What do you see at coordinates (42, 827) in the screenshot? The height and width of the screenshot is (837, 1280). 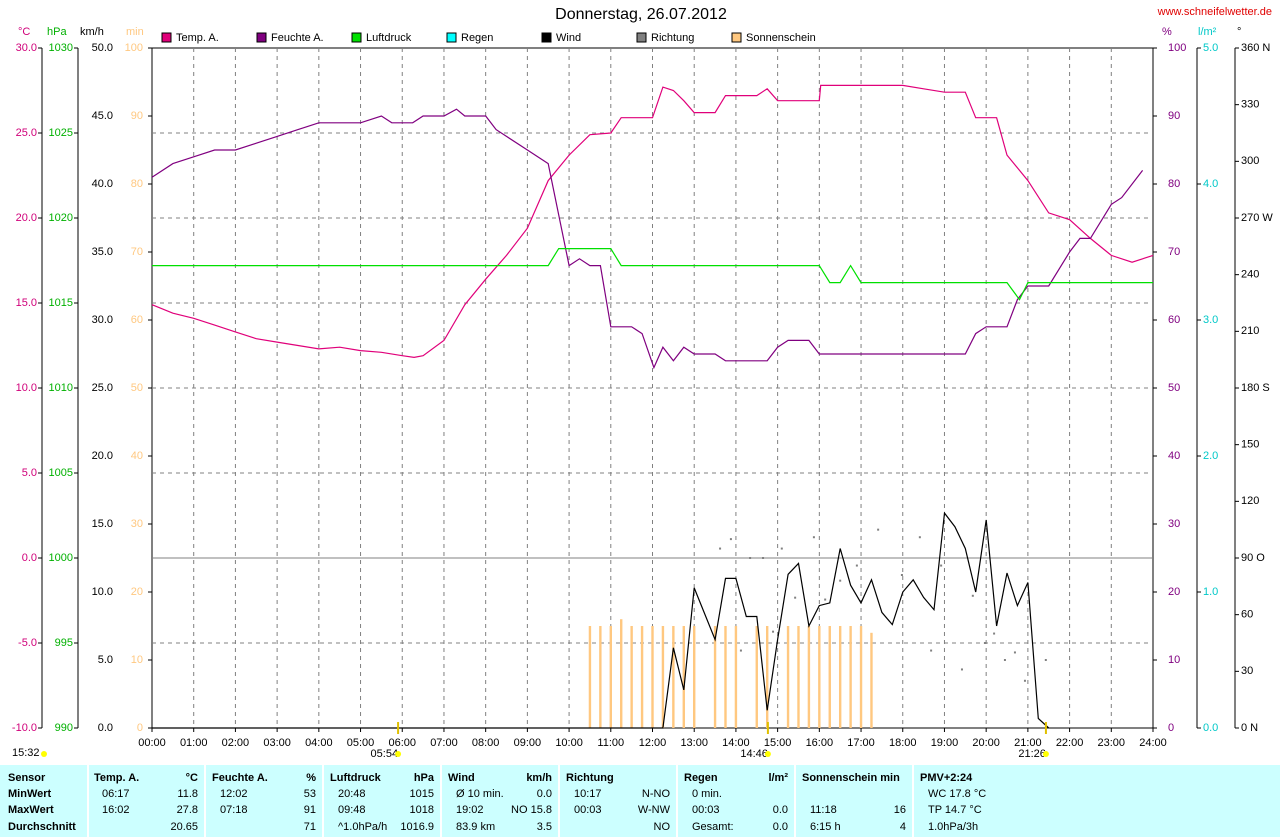 I see `table-cell: Durchschnitt` at bounding box center [42, 827].